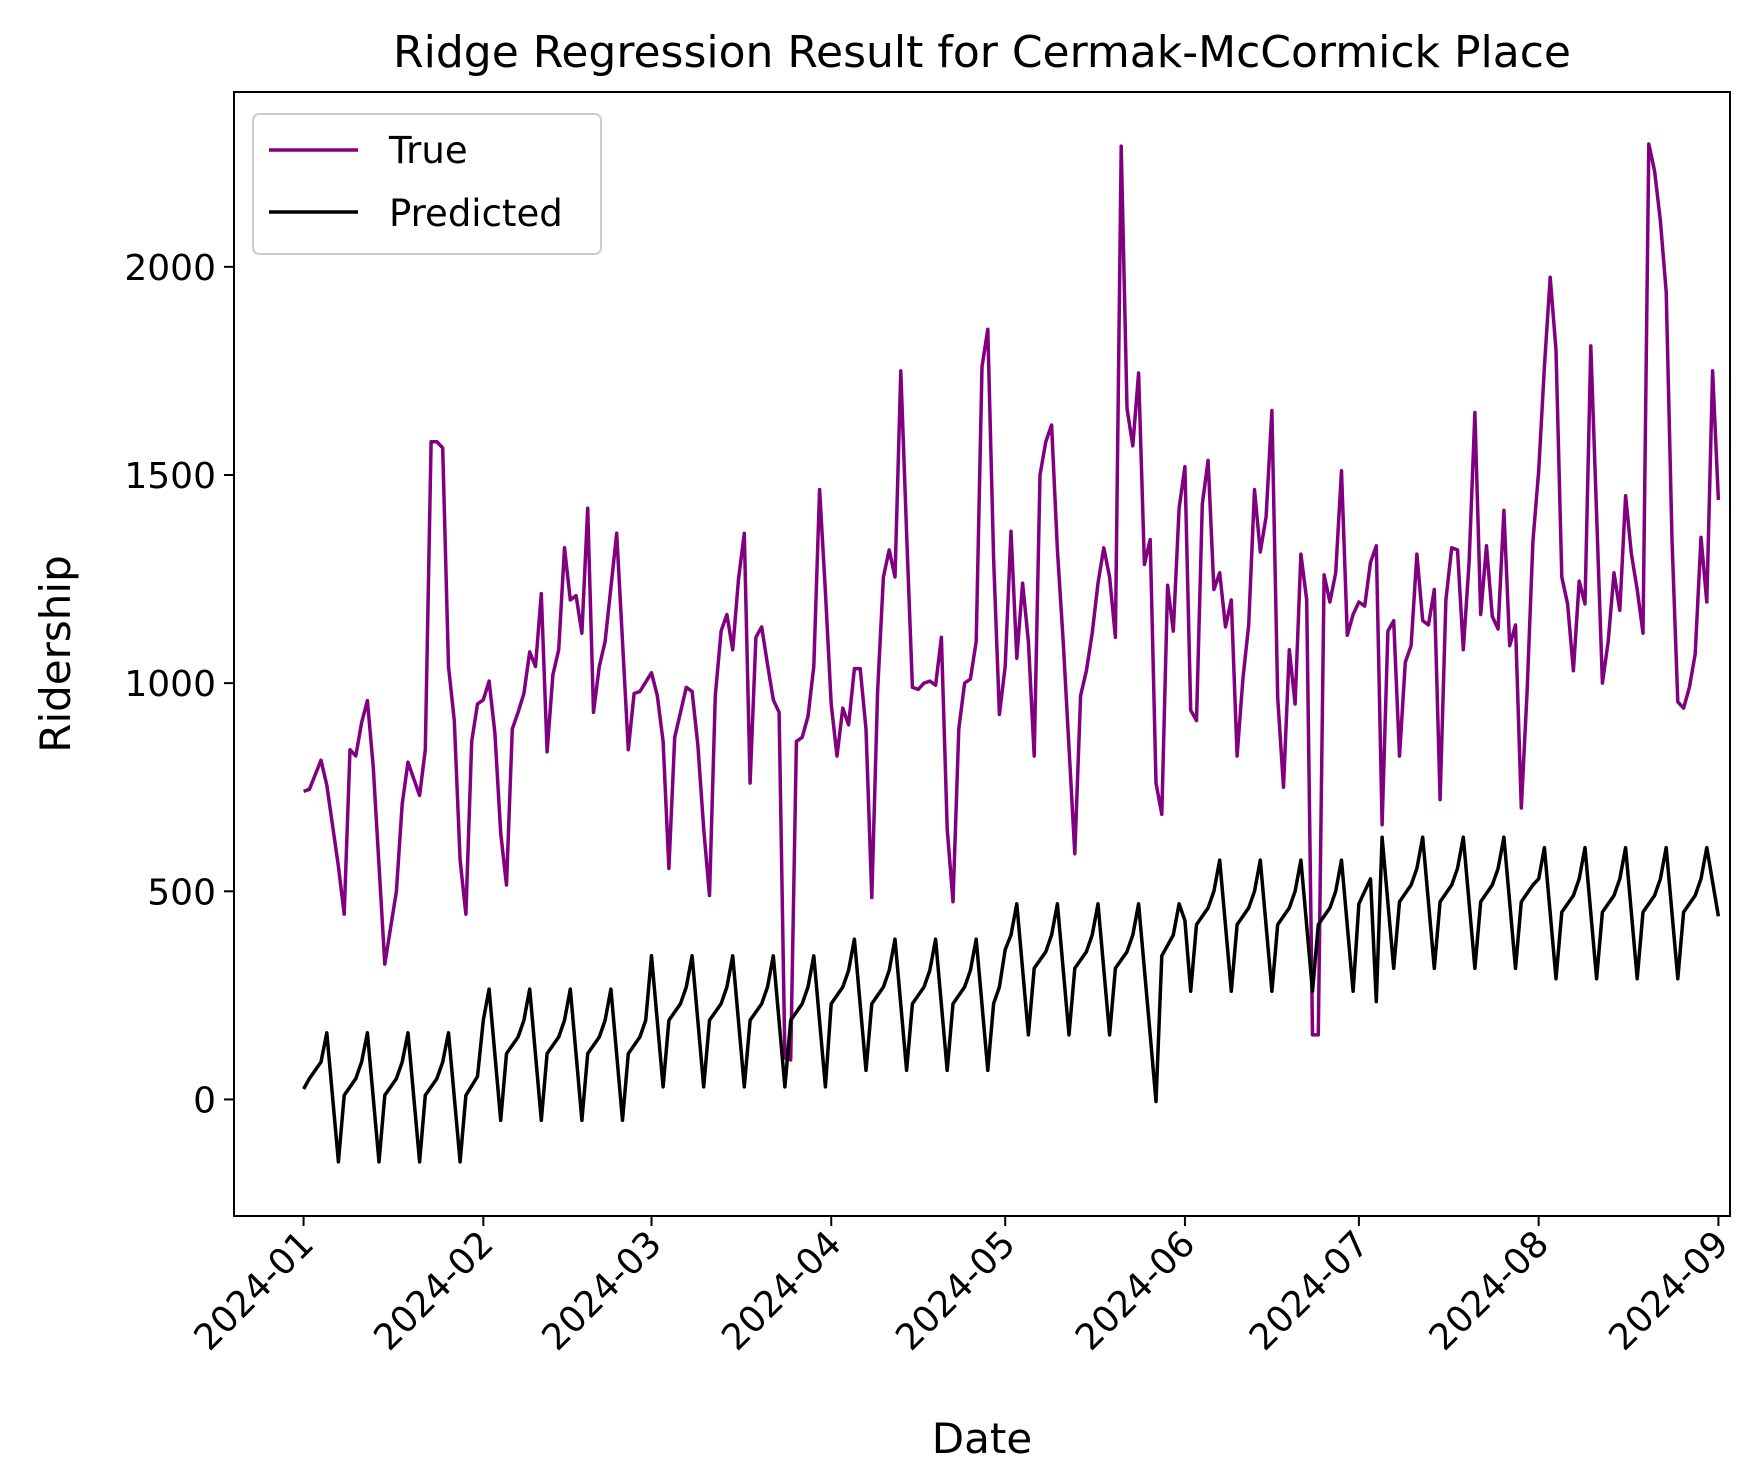  I want to click on y-tick-label: 1000, so click(170, 684).